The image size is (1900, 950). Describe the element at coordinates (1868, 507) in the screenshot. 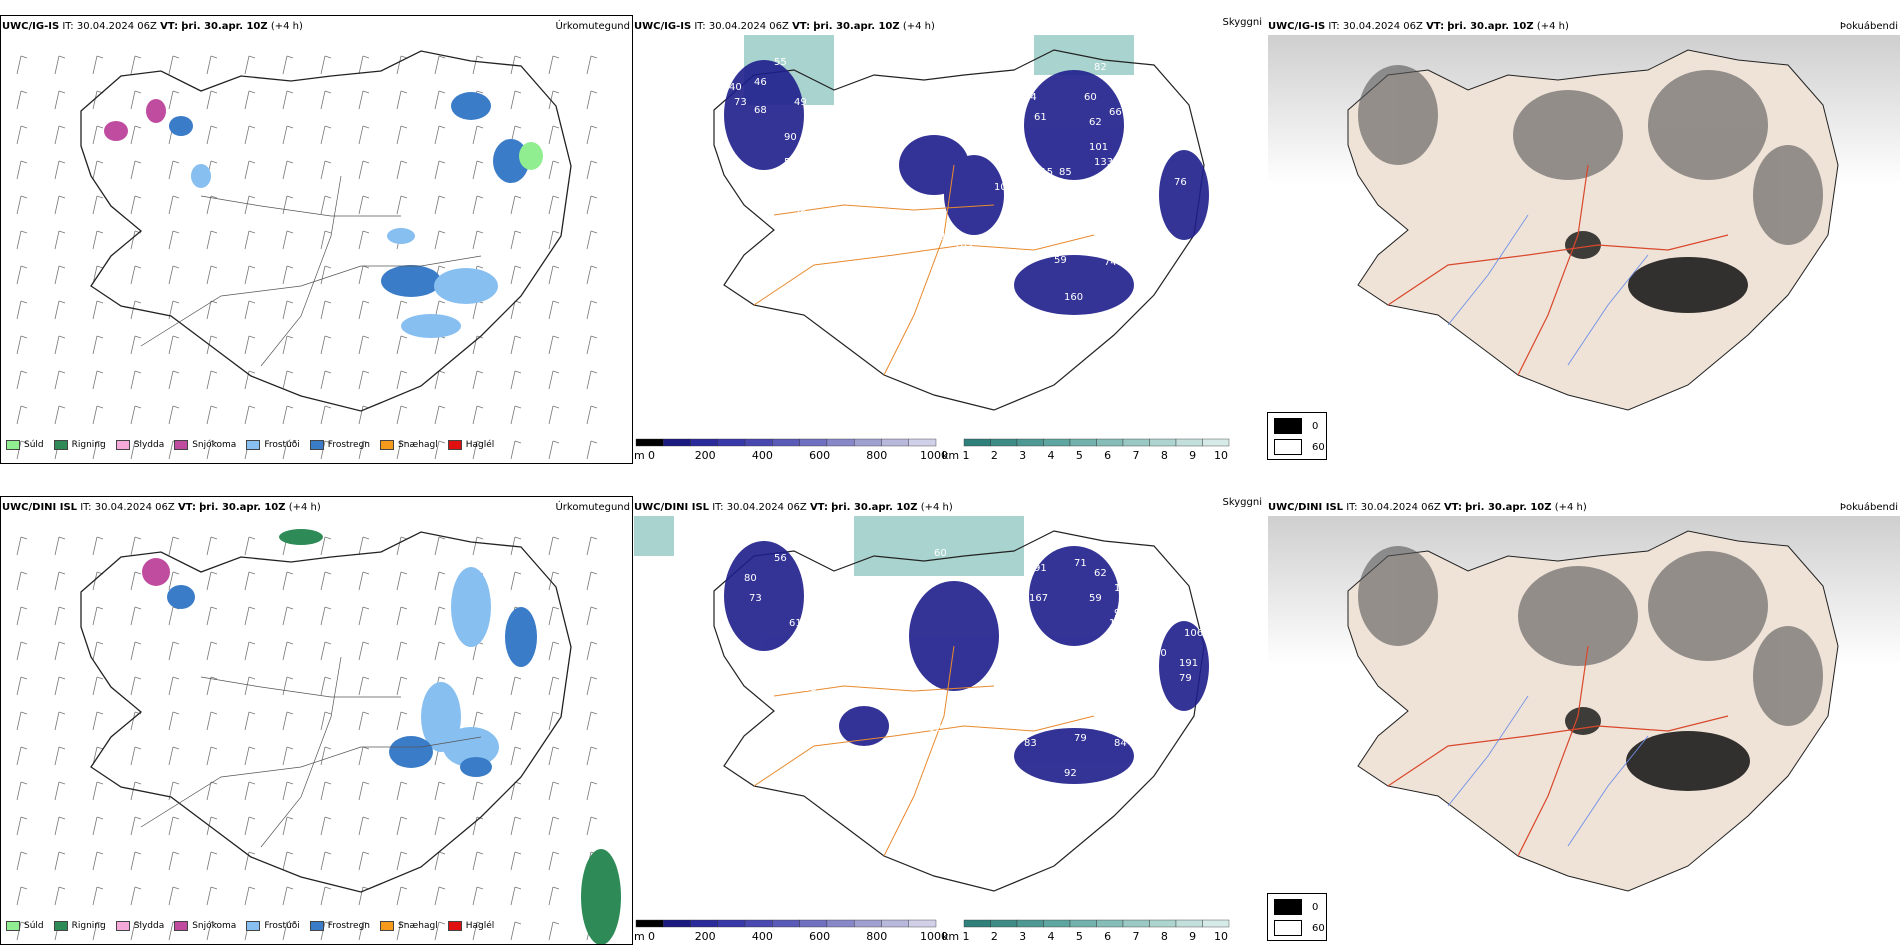

I see `fog-title-row2: Þokuábendi` at that location.